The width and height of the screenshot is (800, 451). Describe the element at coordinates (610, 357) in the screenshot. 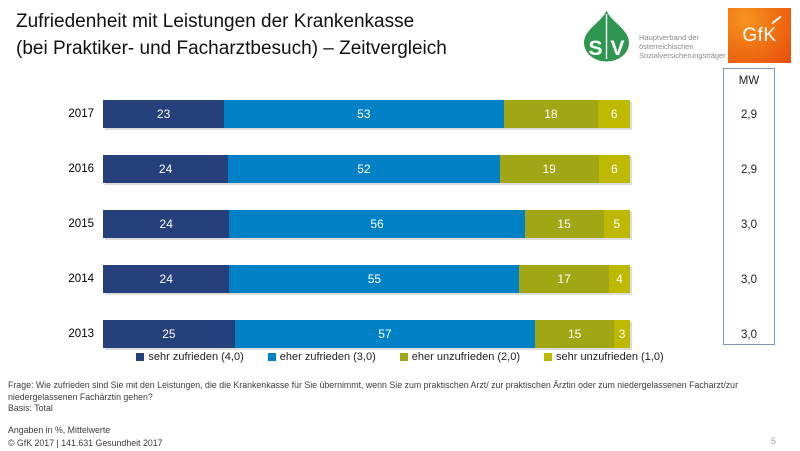

I see `legend-label: sehr unzufrieden (1,0)` at that location.